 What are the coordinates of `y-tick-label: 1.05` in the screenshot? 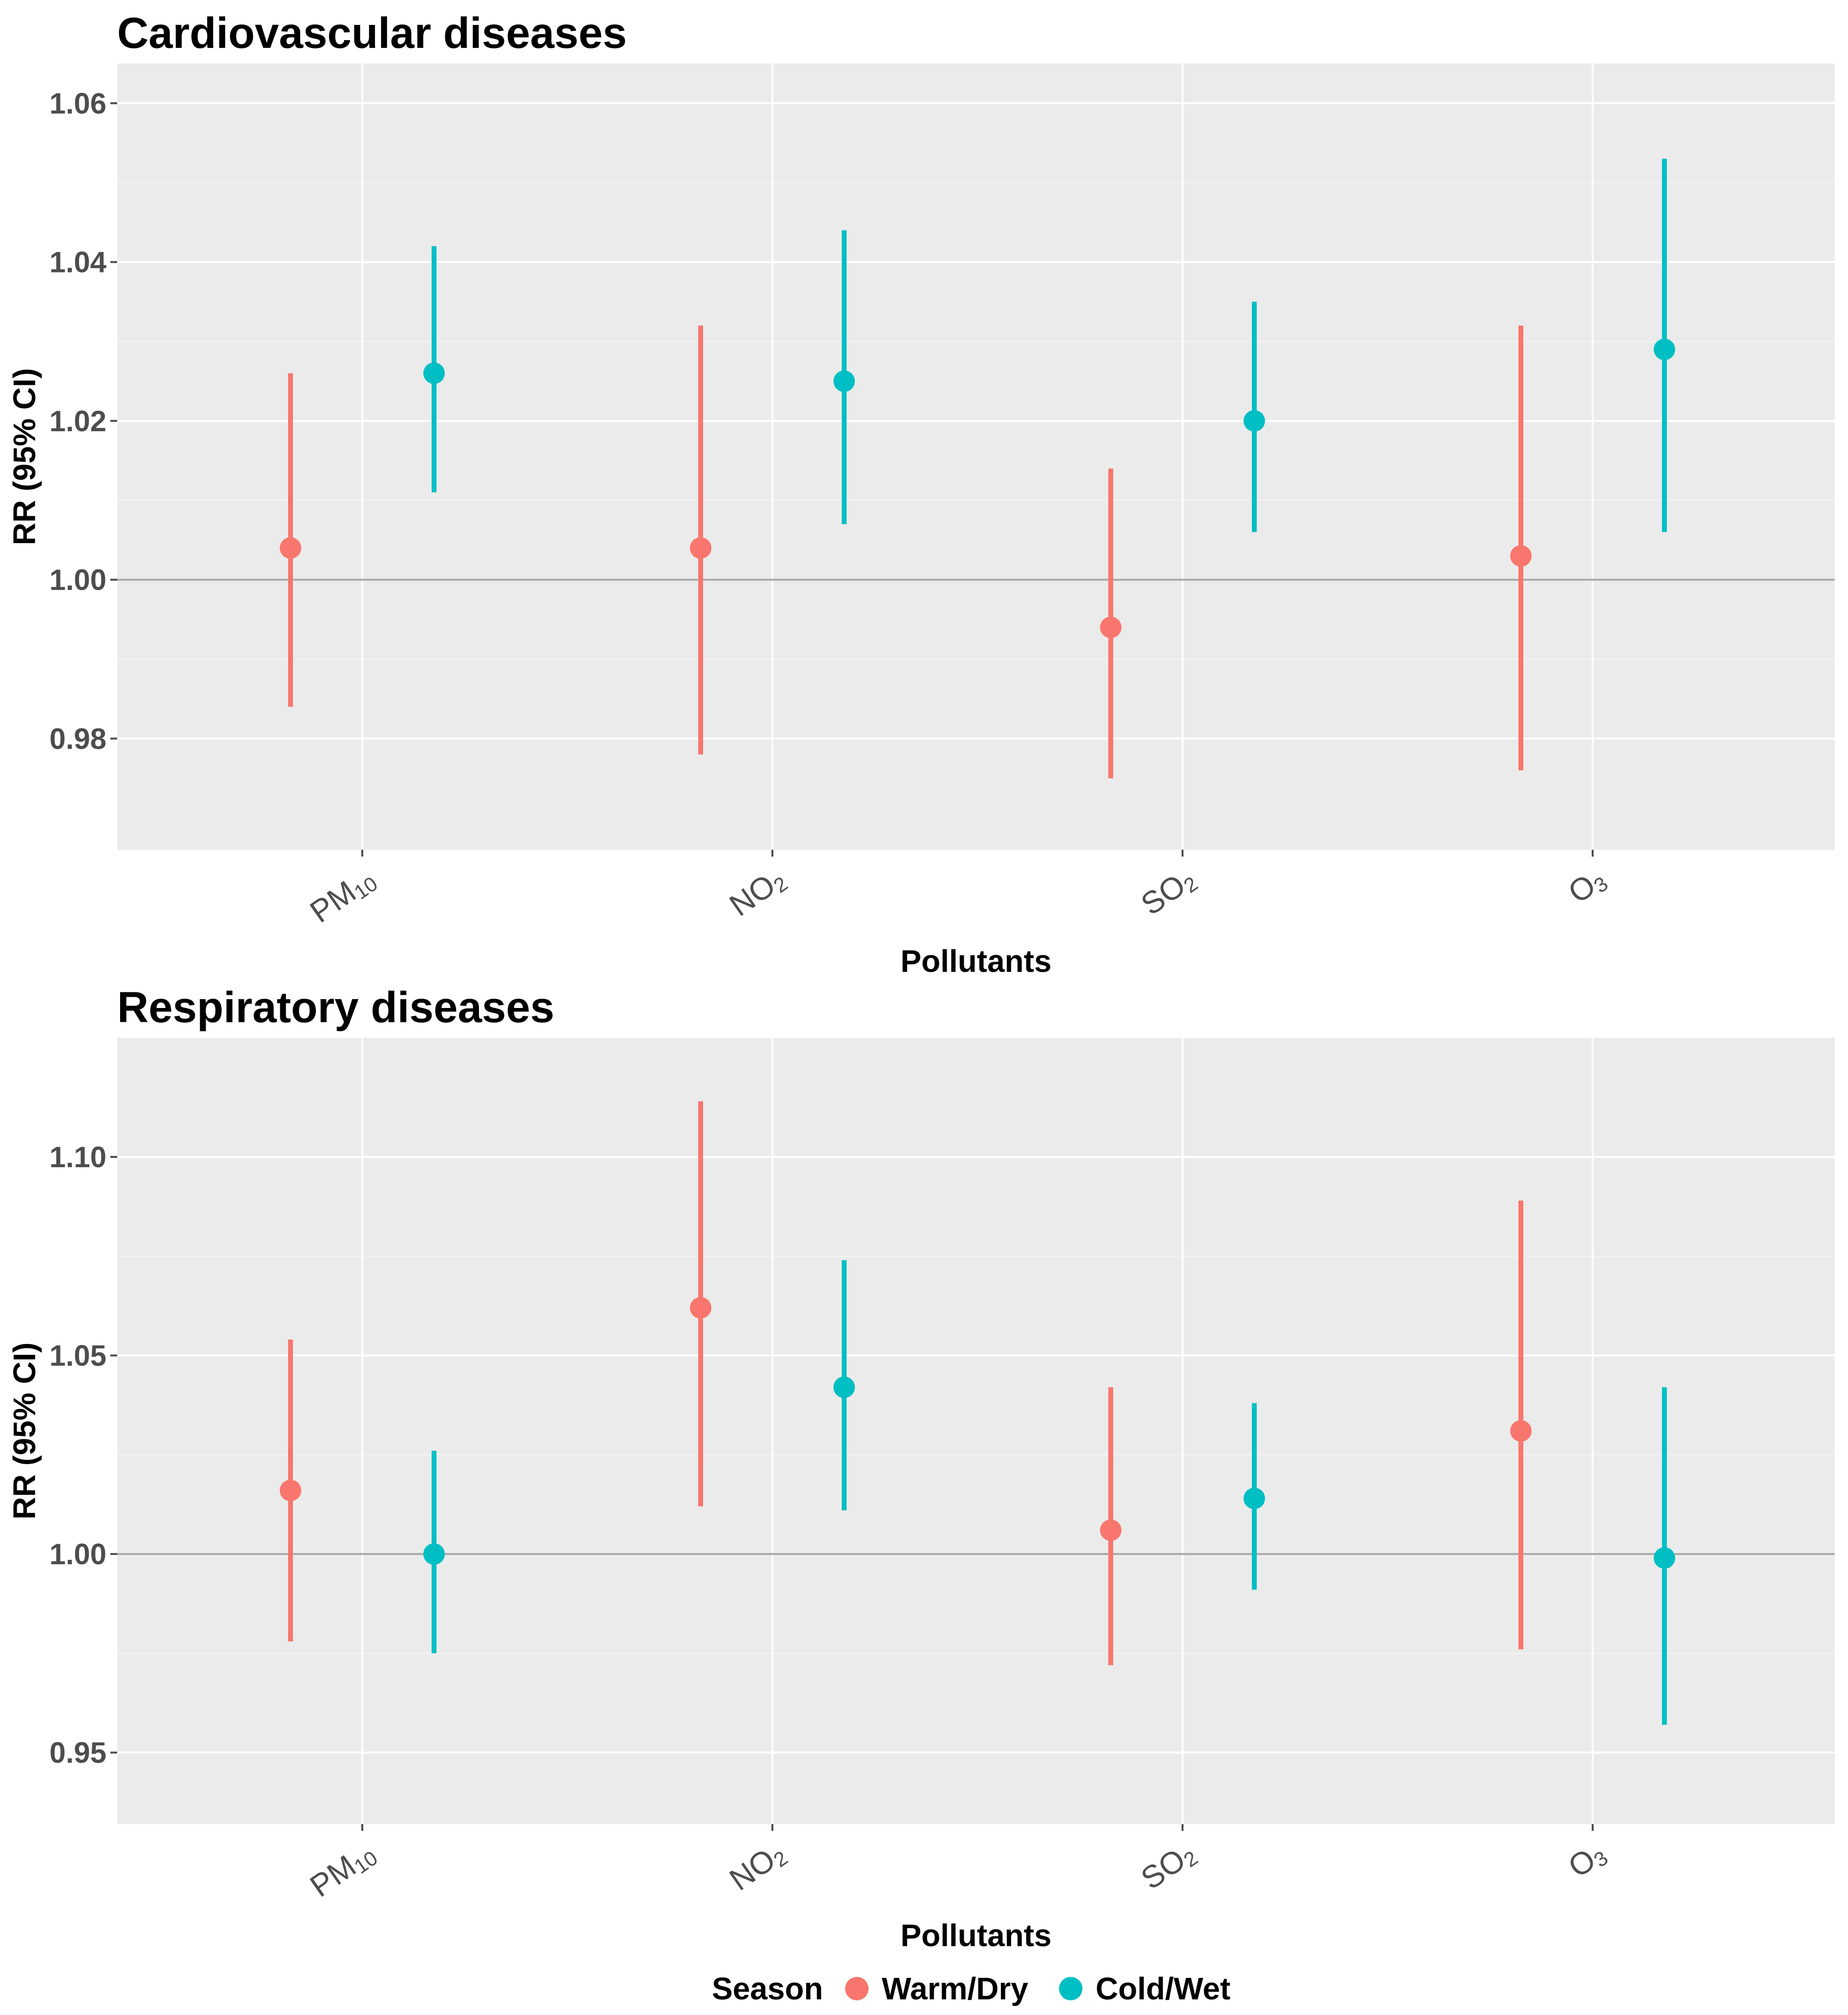 It's located at (77, 1356).